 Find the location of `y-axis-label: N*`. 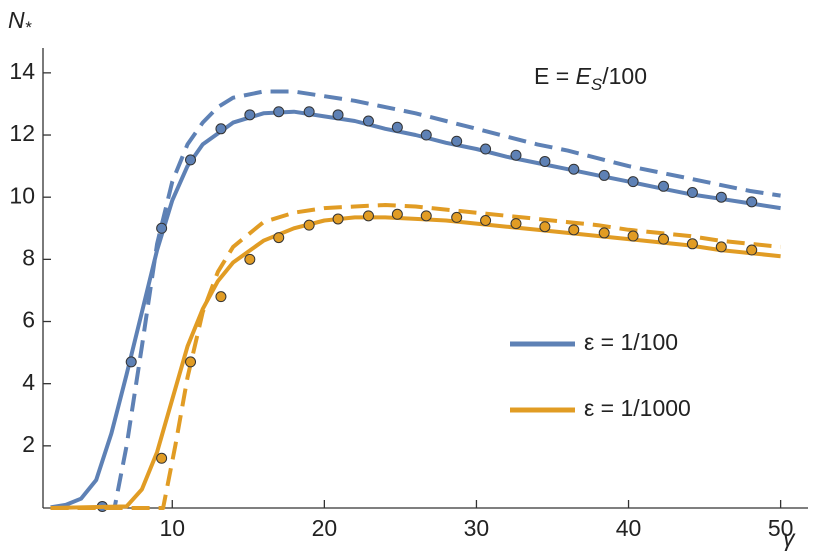

y-axis-label: N* is located at coordinates (20, 22).